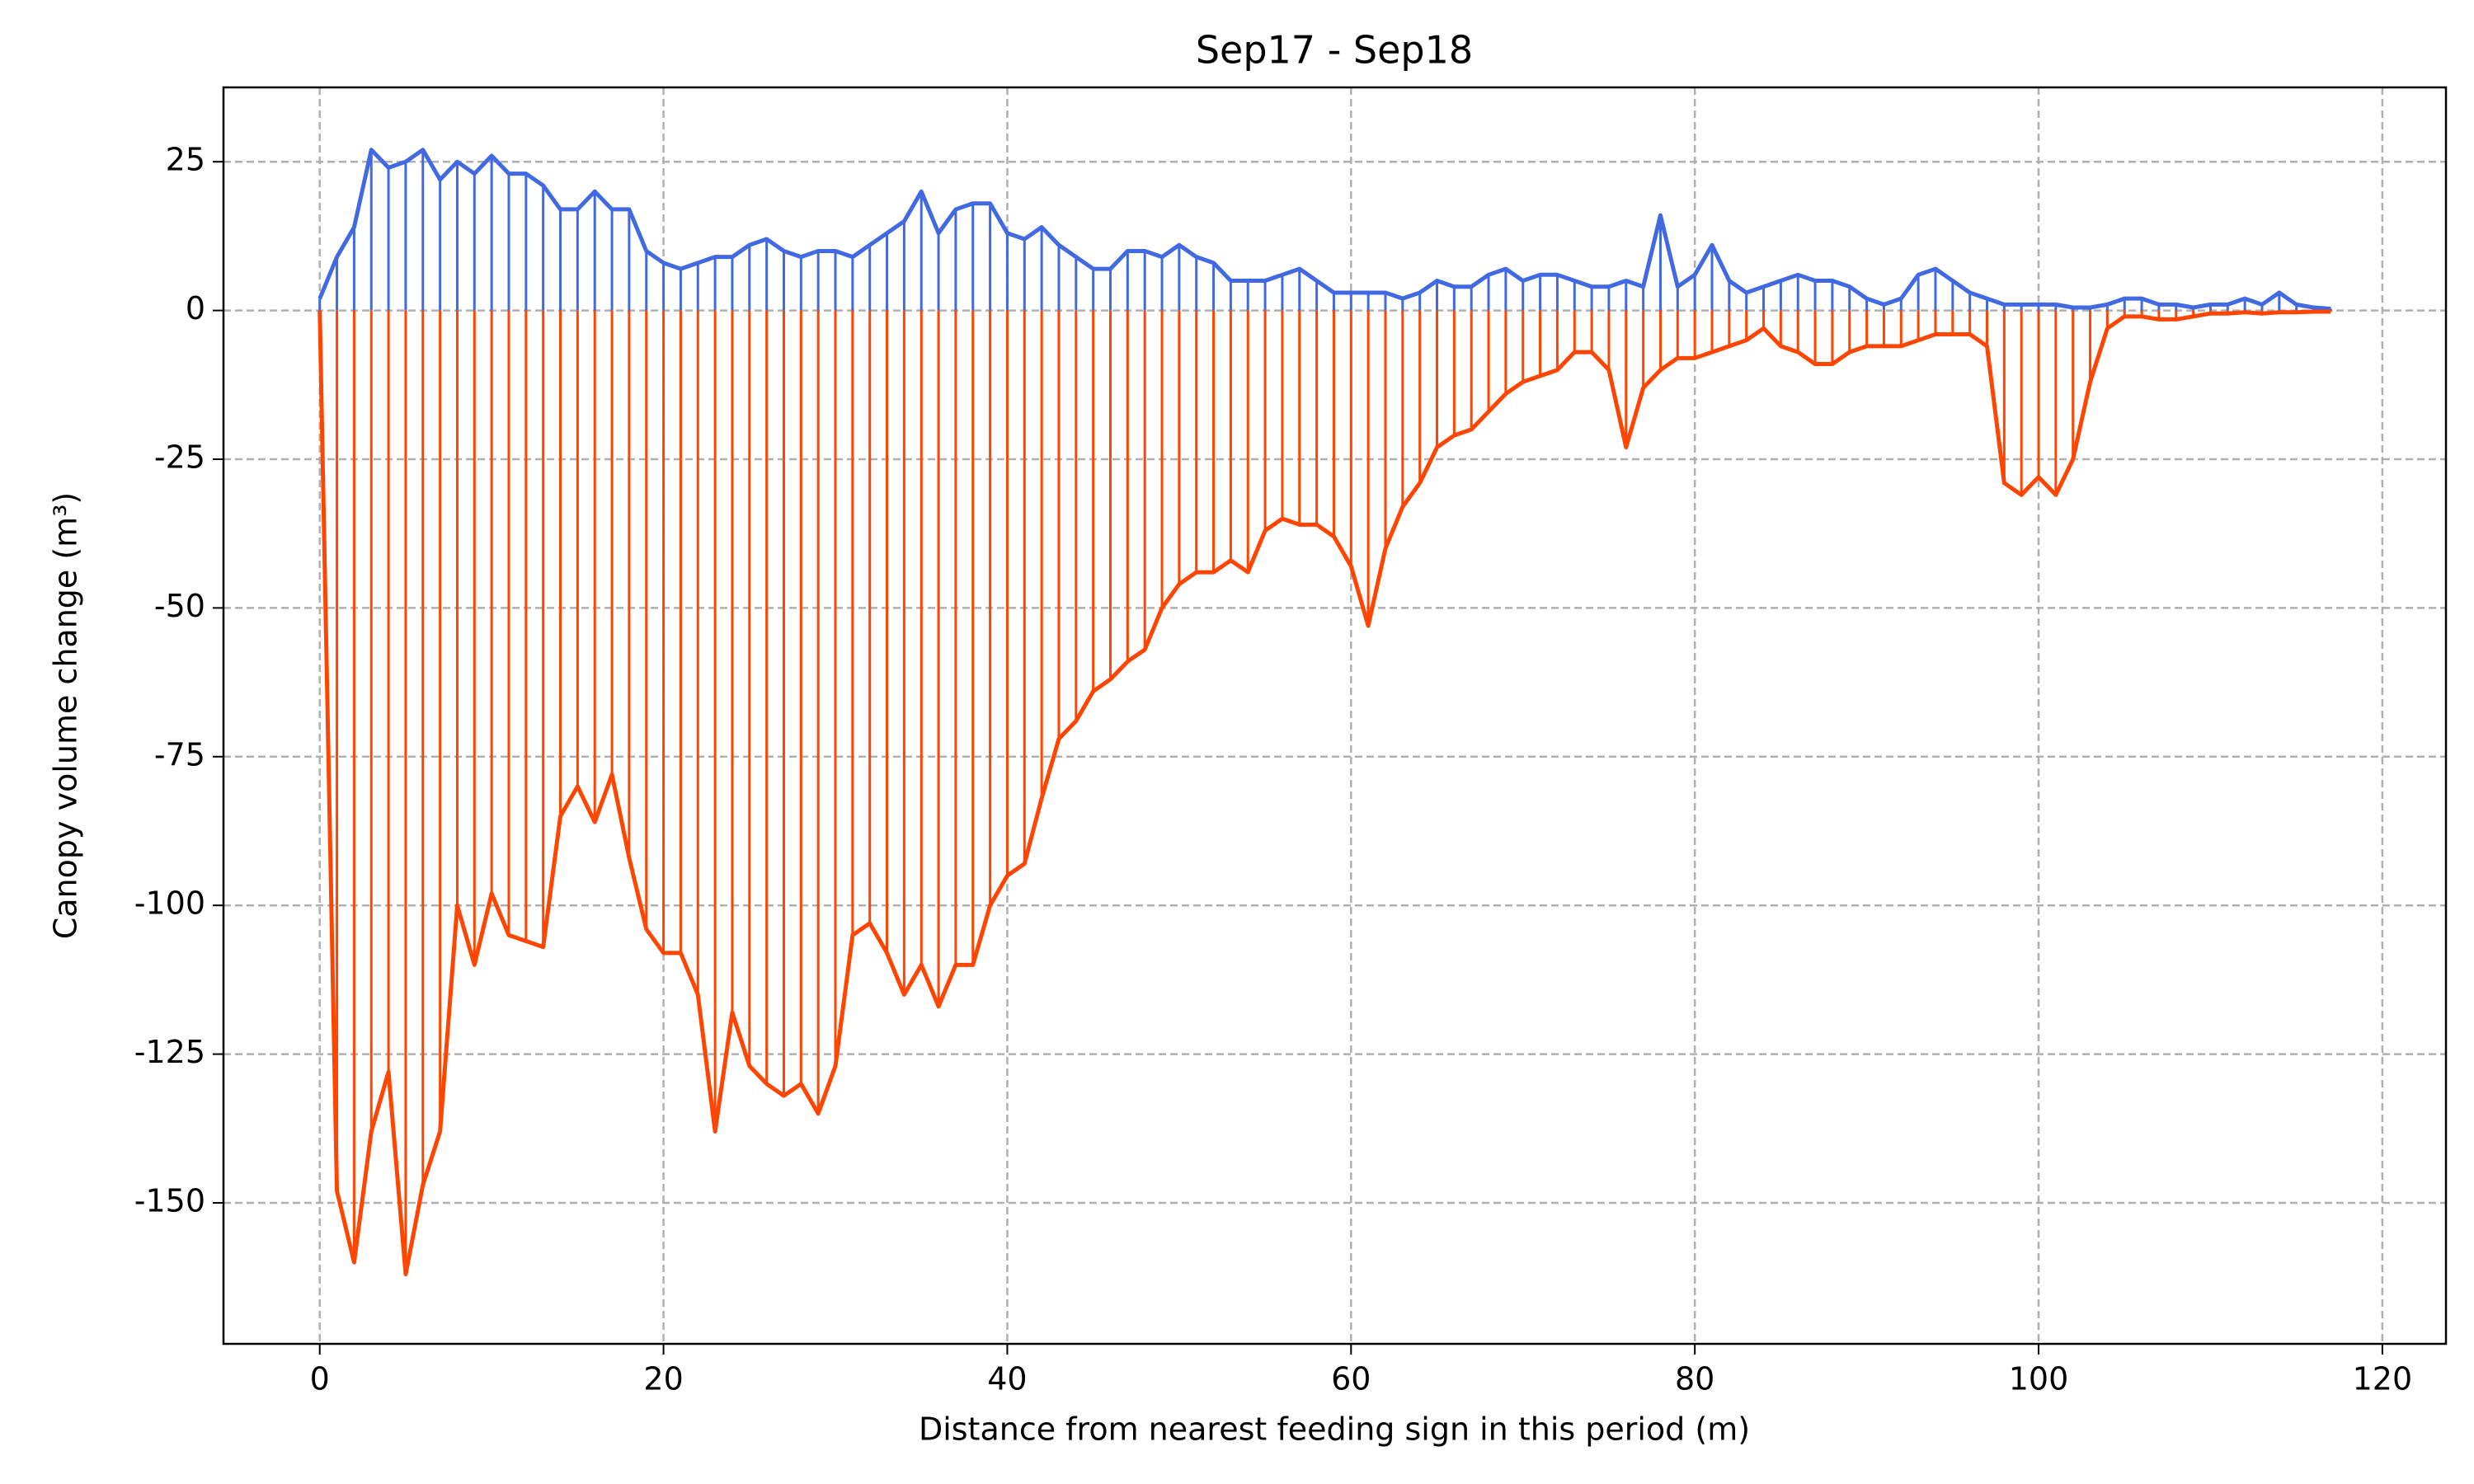  I want to click on x-tick-label: 100, so click(2039, 1379).